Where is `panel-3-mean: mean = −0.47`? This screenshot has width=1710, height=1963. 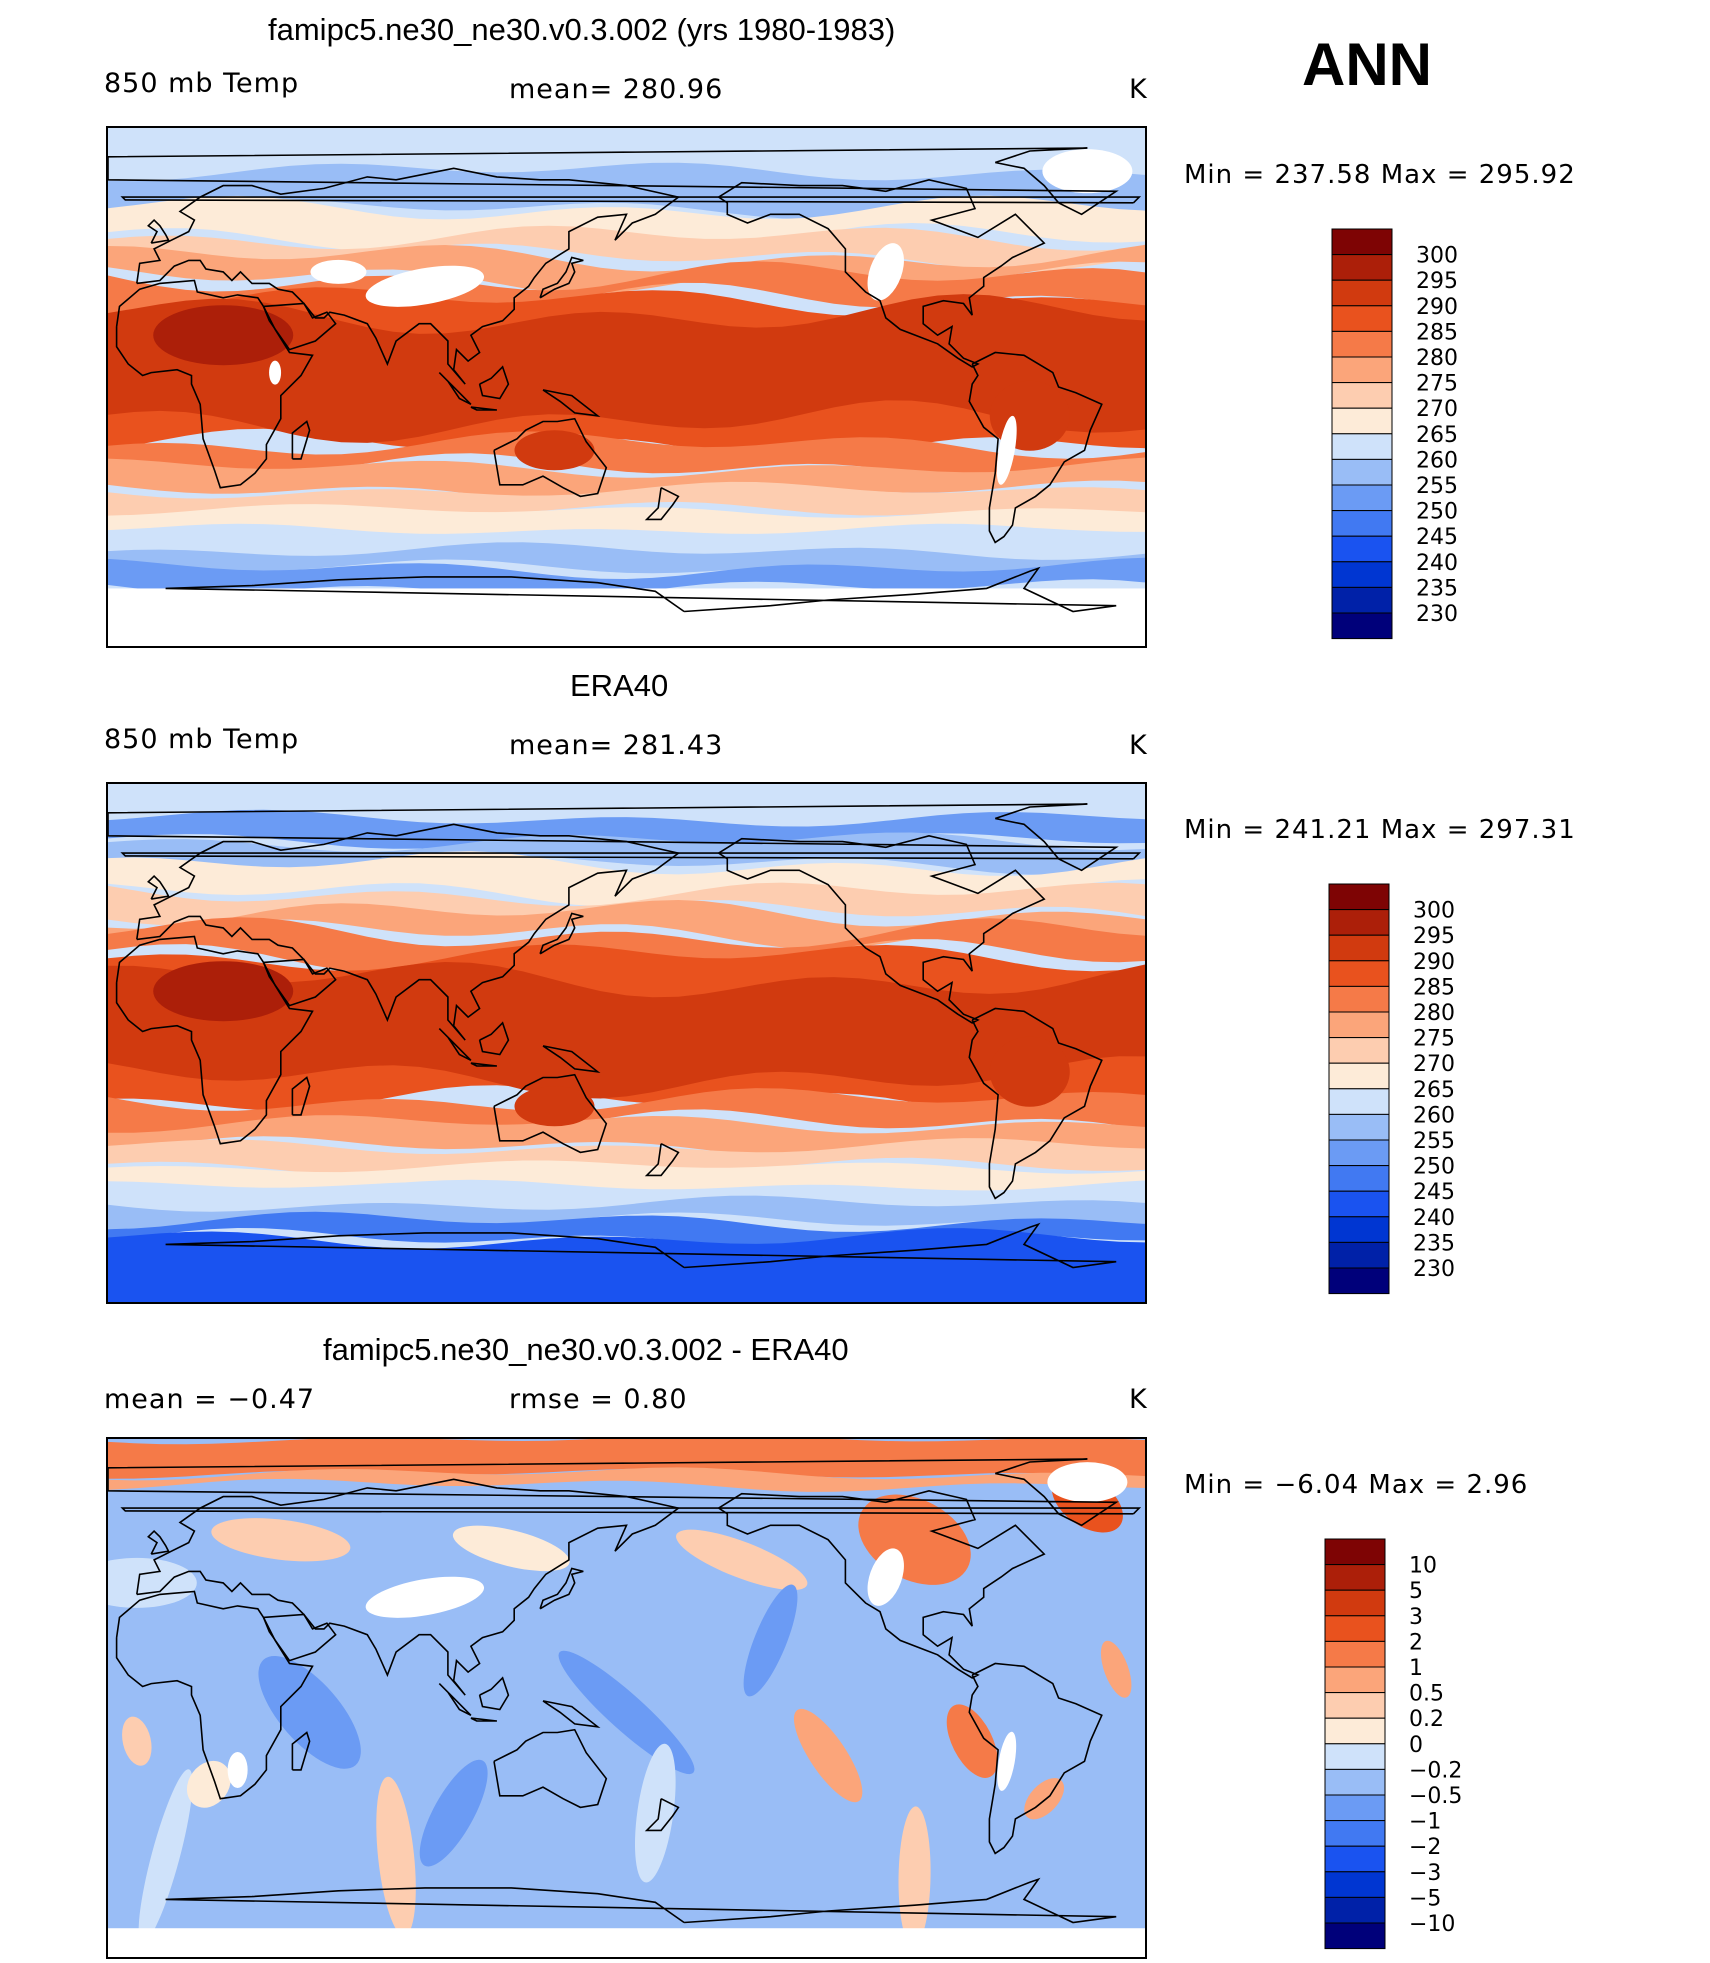
panel-3-mean: mean = −0.47 is located at coordinates (210, 1399).